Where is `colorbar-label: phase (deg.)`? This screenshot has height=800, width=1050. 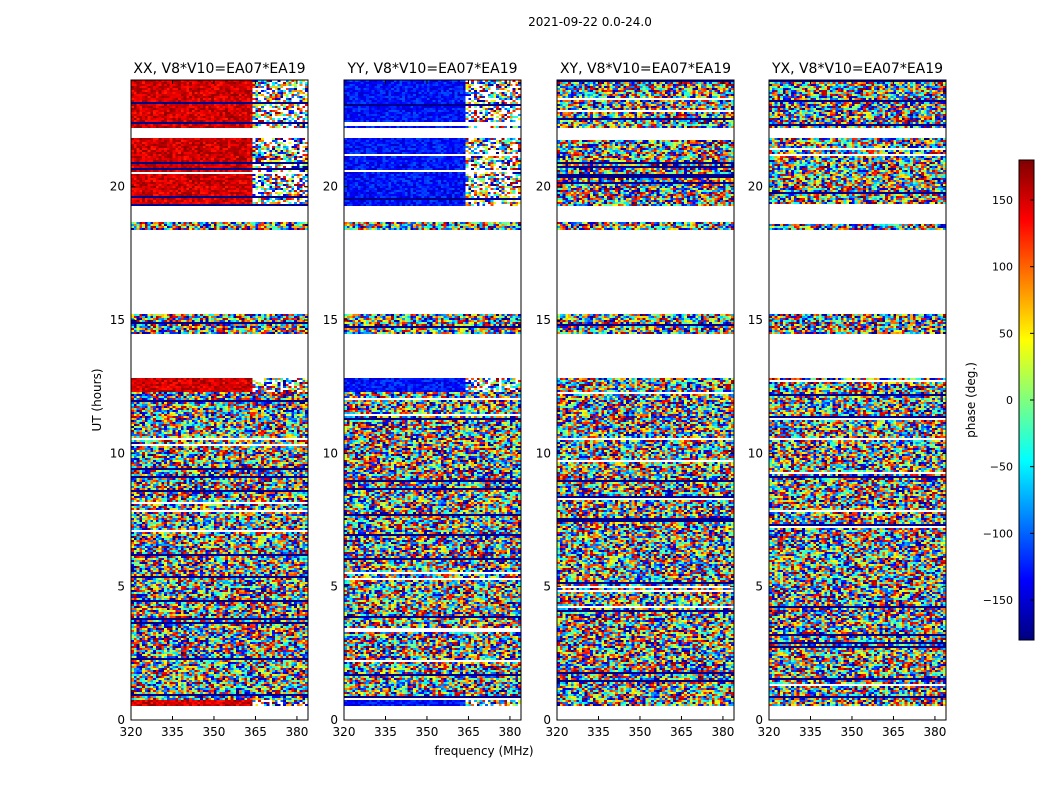
colorbar-label: phase (deg.) is located at coordinates (971, 400).